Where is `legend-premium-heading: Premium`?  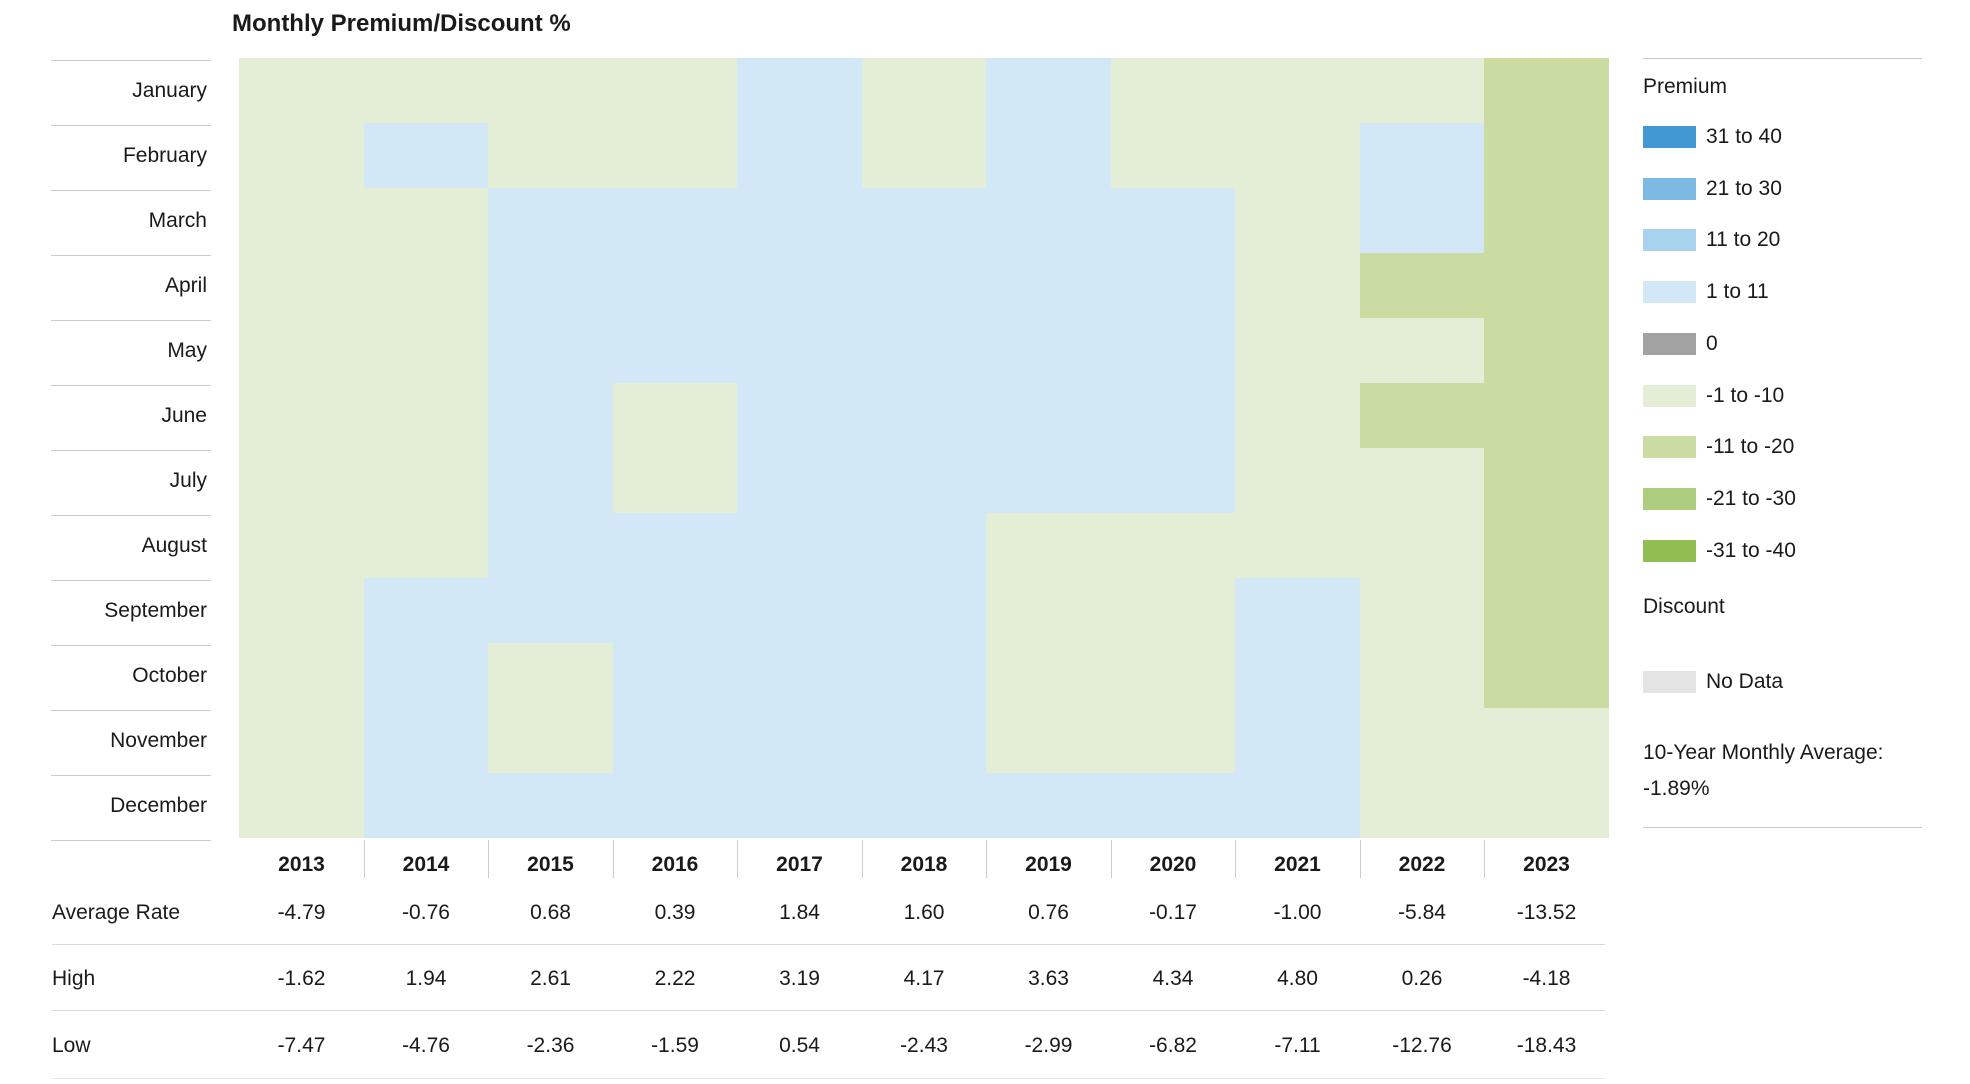
legend-premium-heading: Premium is located at coordinates (1685, 86).